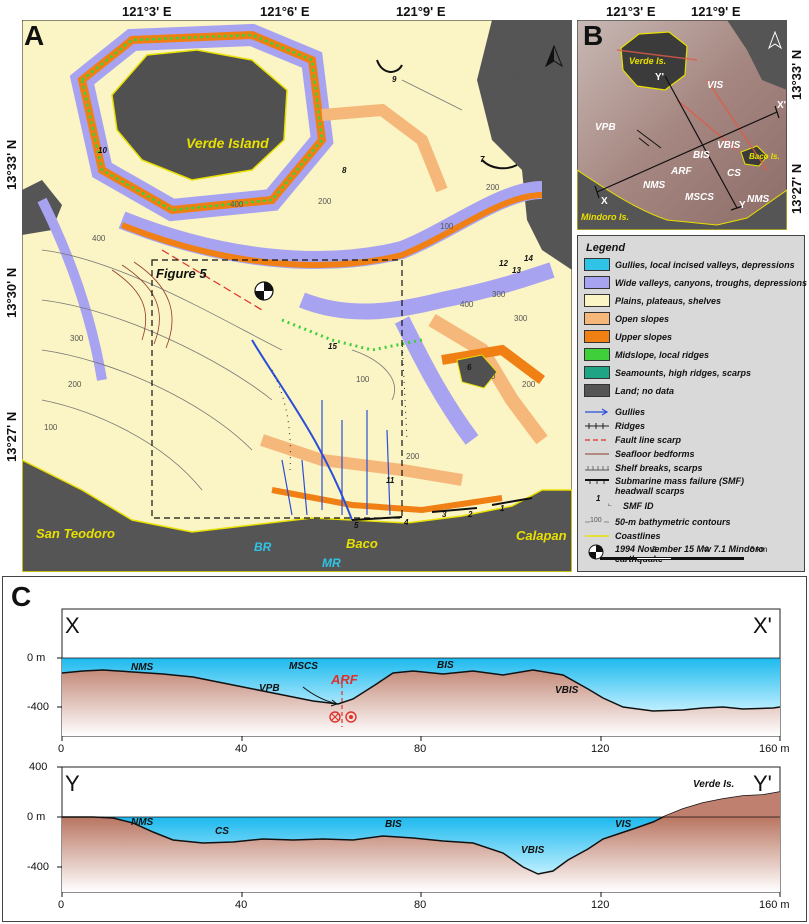 Image resolution: width=809 pixels, height=924 pixels. I want to click on map-label: VBIS, so click(729, 145).